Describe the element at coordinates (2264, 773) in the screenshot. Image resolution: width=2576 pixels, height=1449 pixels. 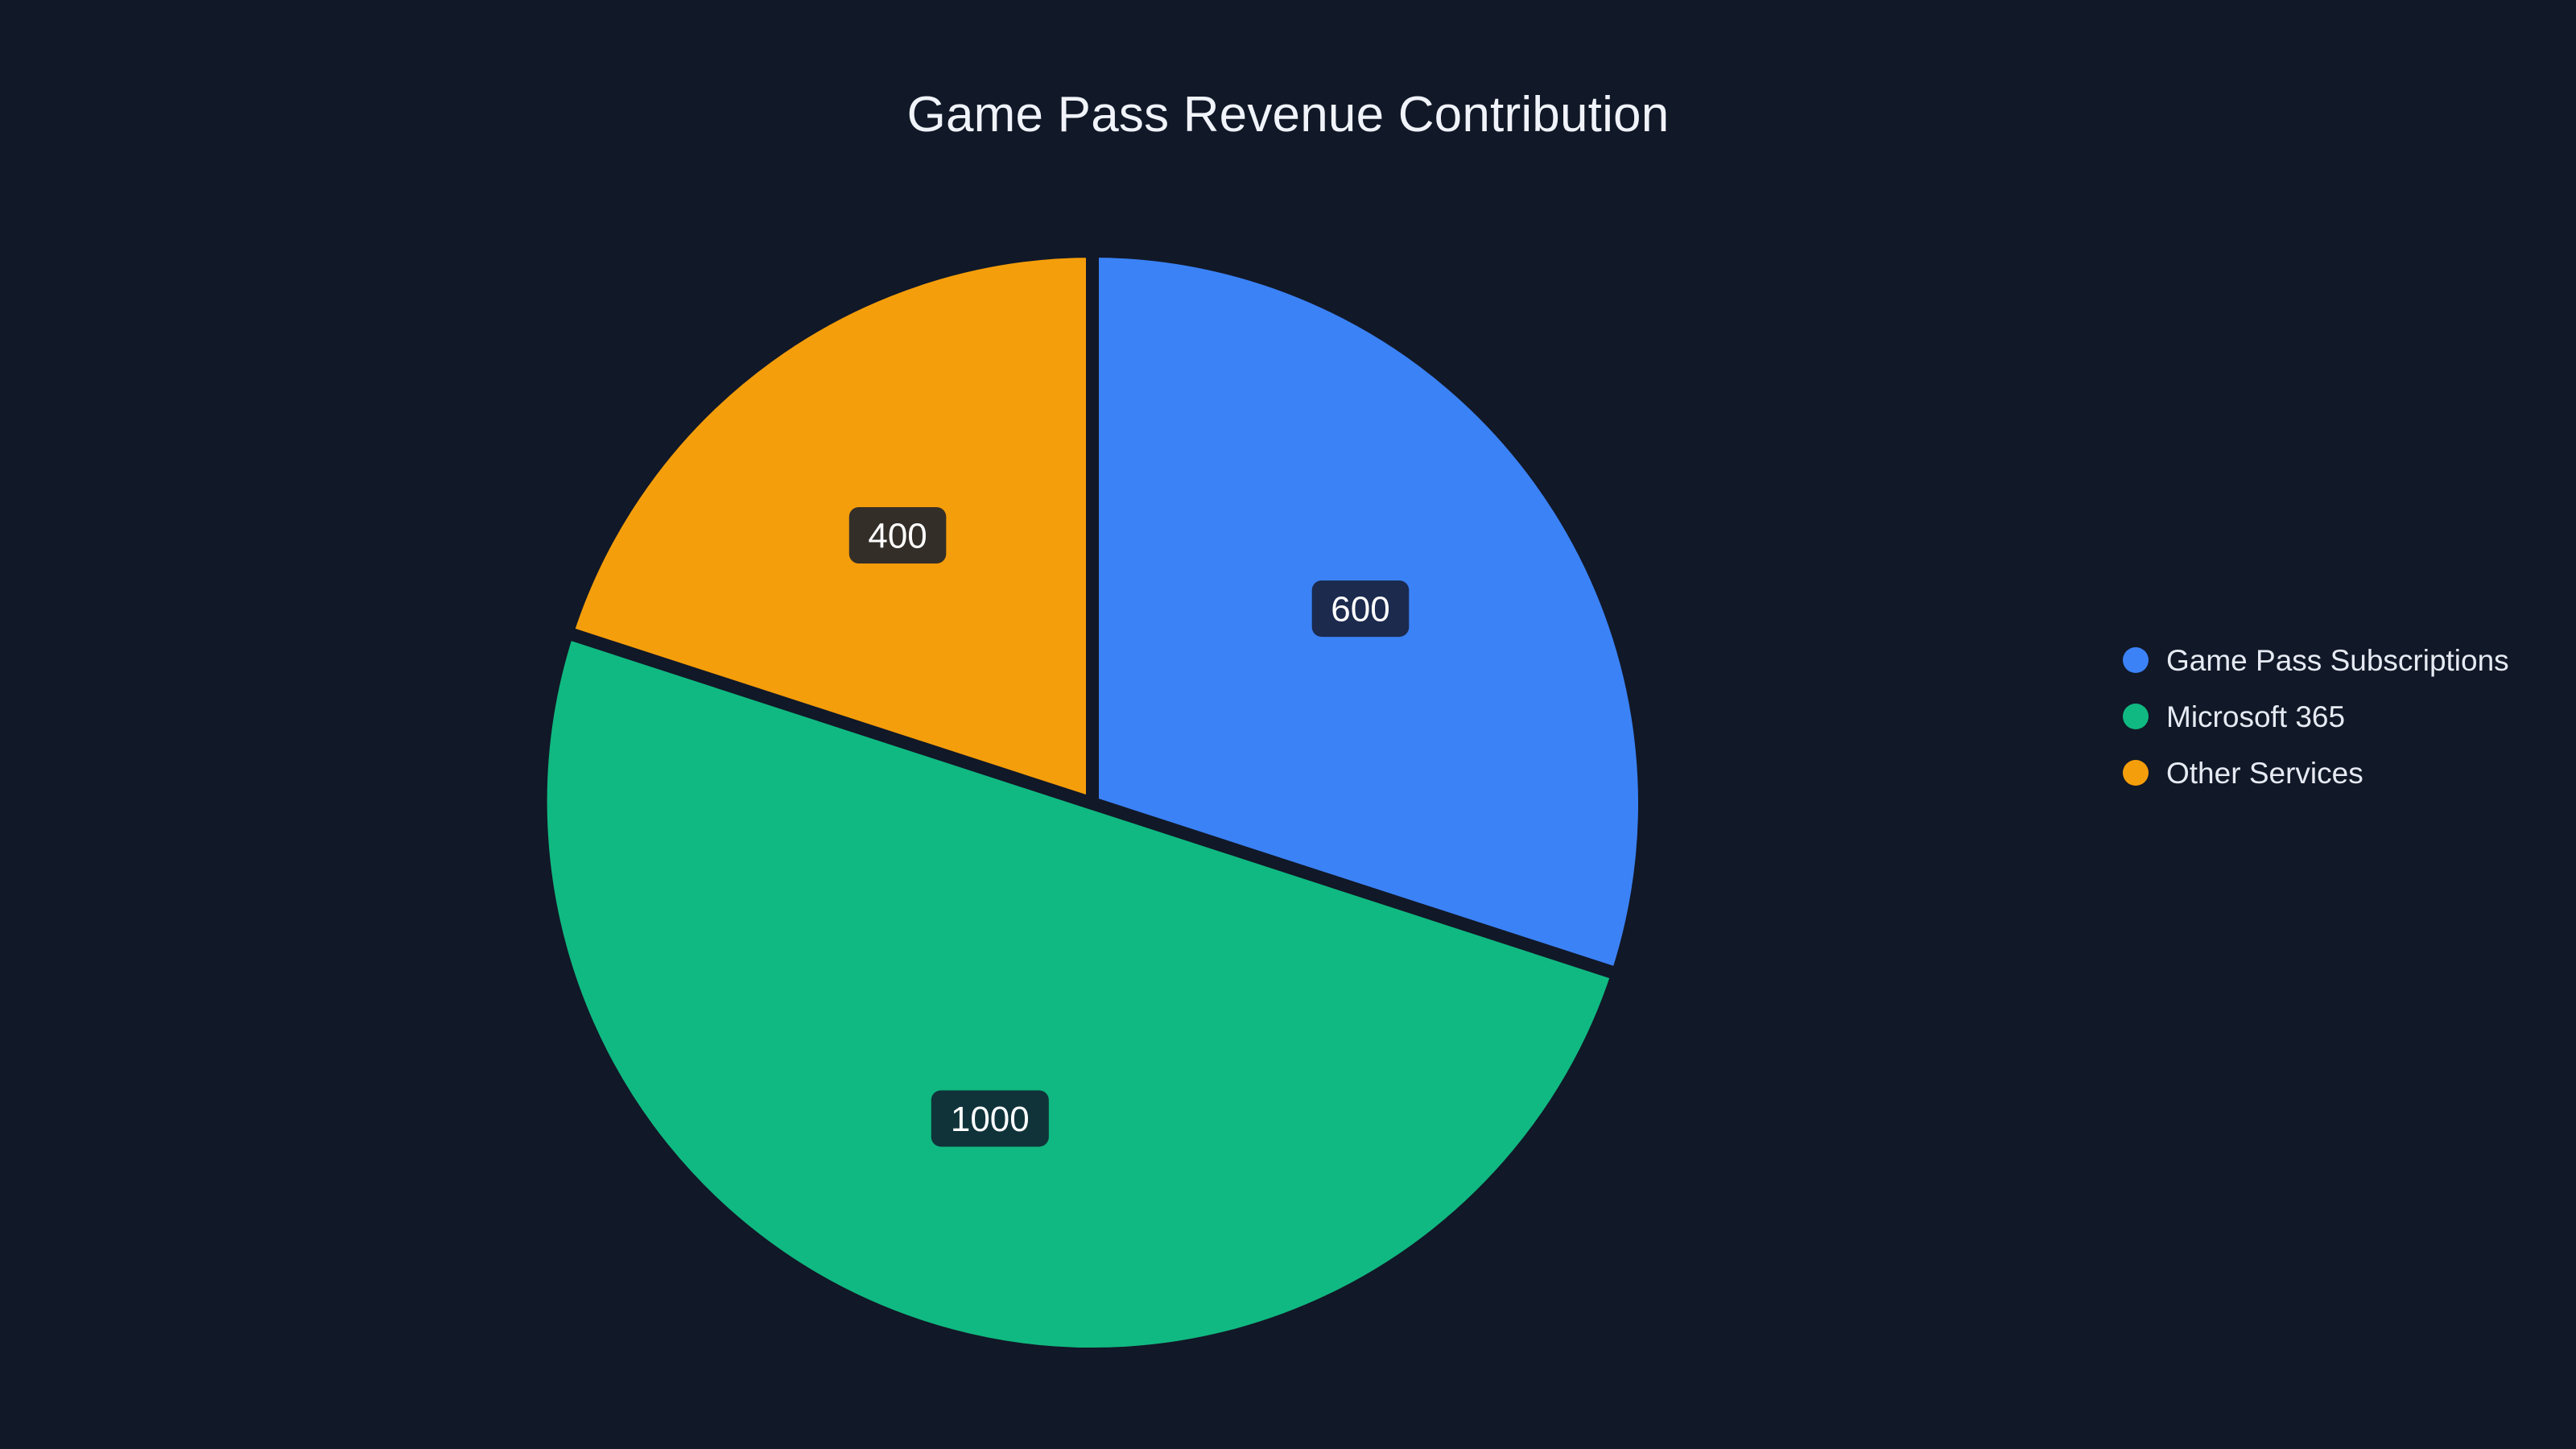
I see `legend-item-label: Other Services` at that location.